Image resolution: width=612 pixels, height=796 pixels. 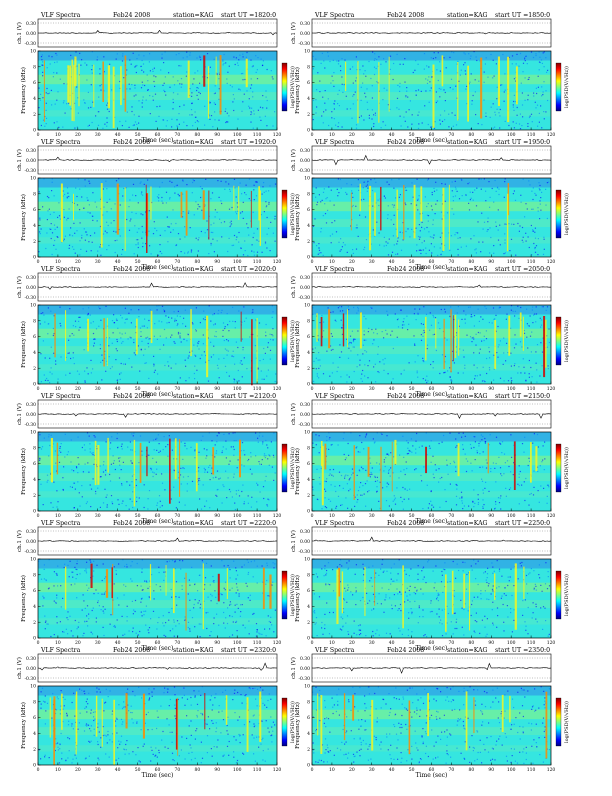 I want to click on spectrogram-chorus-band, so click(x=157, y=460).